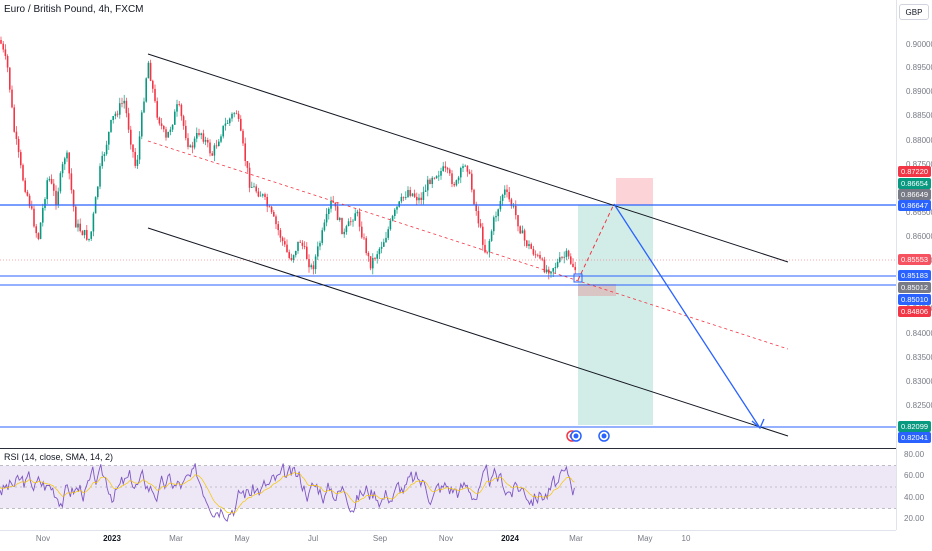  Describe the element at coordinates (380, 538) in the screenshot. I see `time-tick: Sep` at that location.